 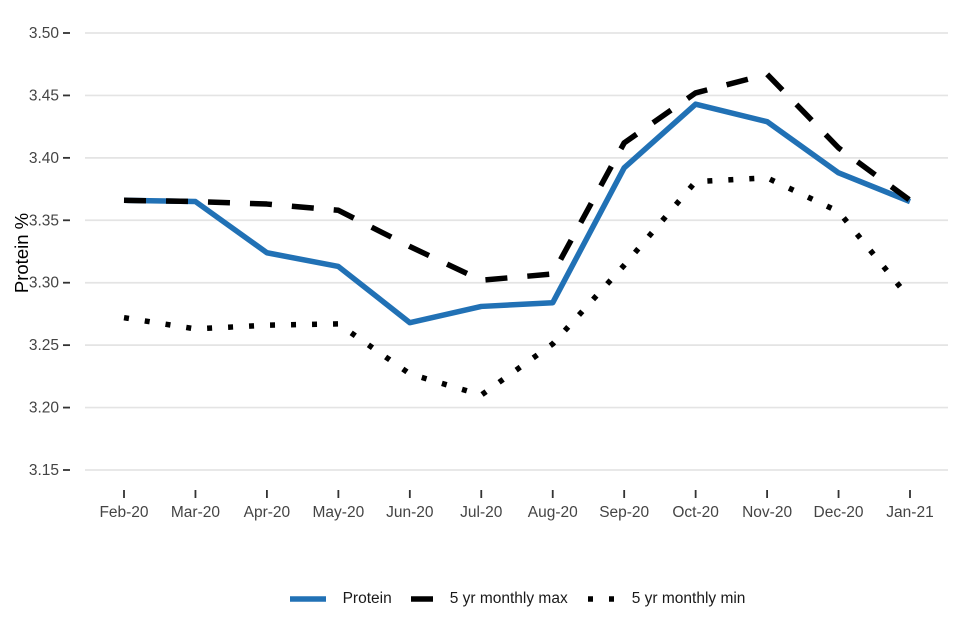 What do you see at coordinates (695, 512) in the screenshot?
I see `x-tick-label: Oct-20` at bounding box center [695, 512].